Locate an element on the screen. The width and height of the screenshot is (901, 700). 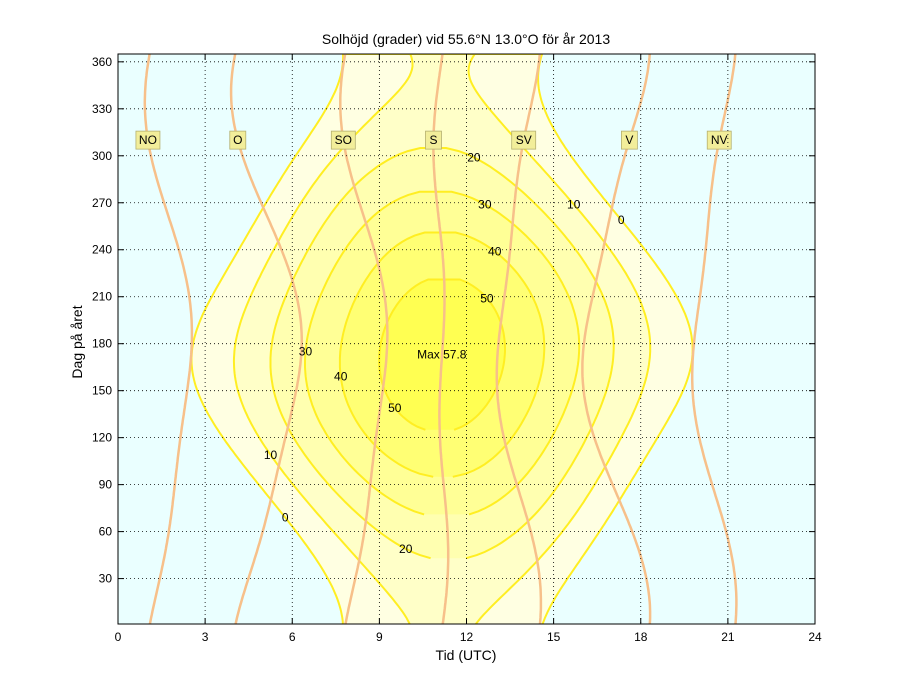
y-tick-label: 360 is located at coordinates (102, 62).